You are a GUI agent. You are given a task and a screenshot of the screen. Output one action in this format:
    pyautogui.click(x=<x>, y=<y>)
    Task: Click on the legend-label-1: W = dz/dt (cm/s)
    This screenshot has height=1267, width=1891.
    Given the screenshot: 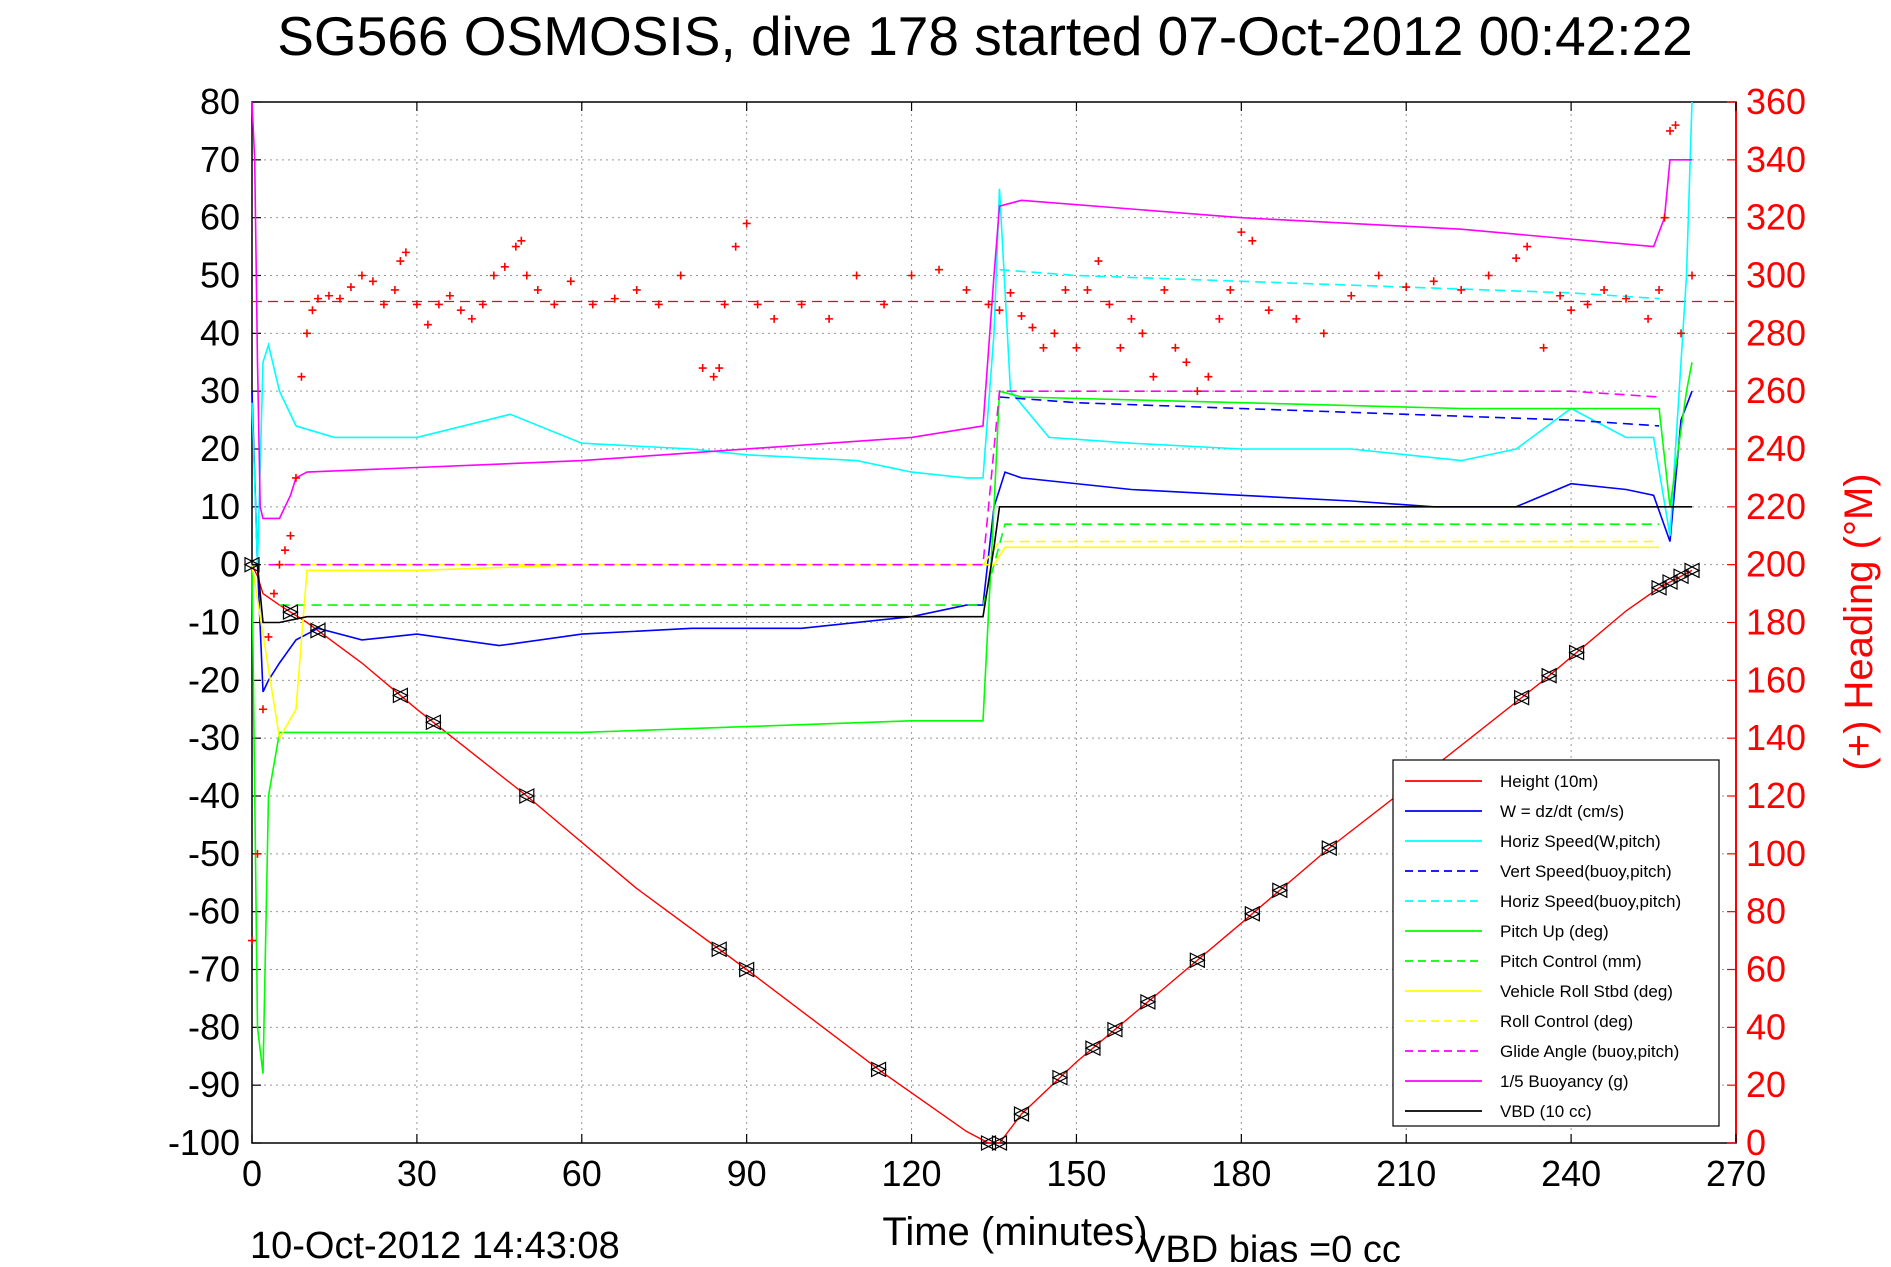 What is the action you would take?
    pyautogui.click(x=1562, y=811)
    